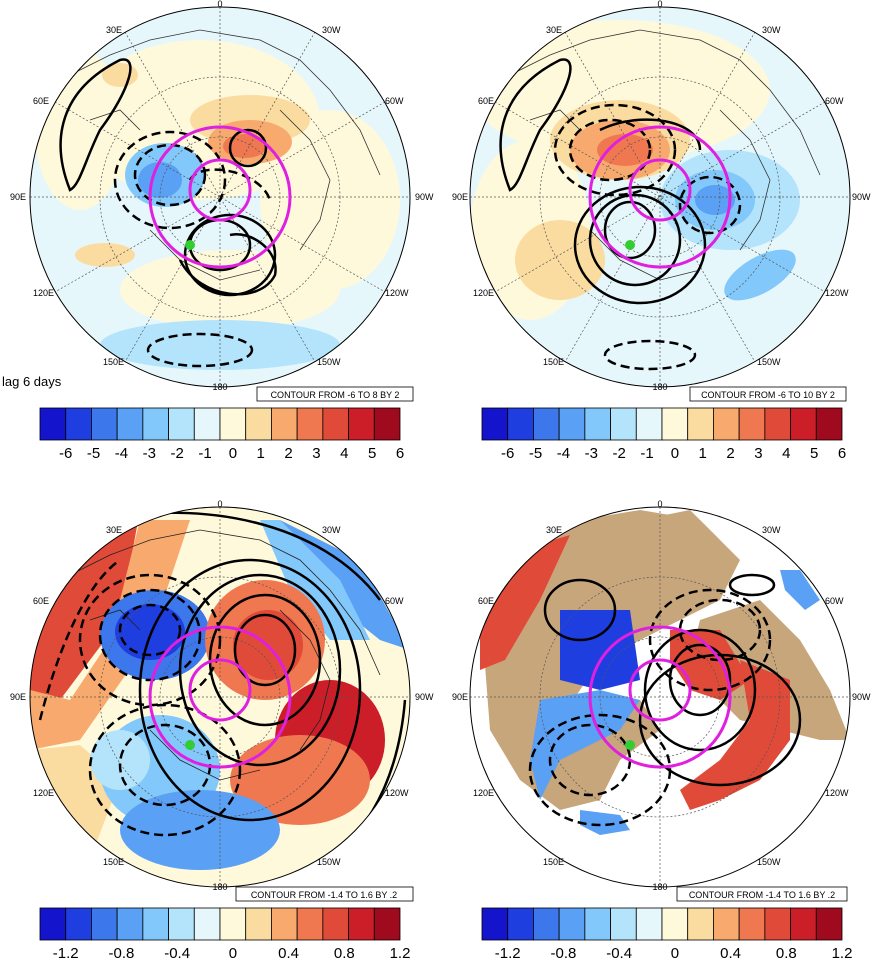 The width and height of the screenshot is (874, 964). Describe the element at coordinates (190, 745) in the screenshot. I see `marker-point` at that location.